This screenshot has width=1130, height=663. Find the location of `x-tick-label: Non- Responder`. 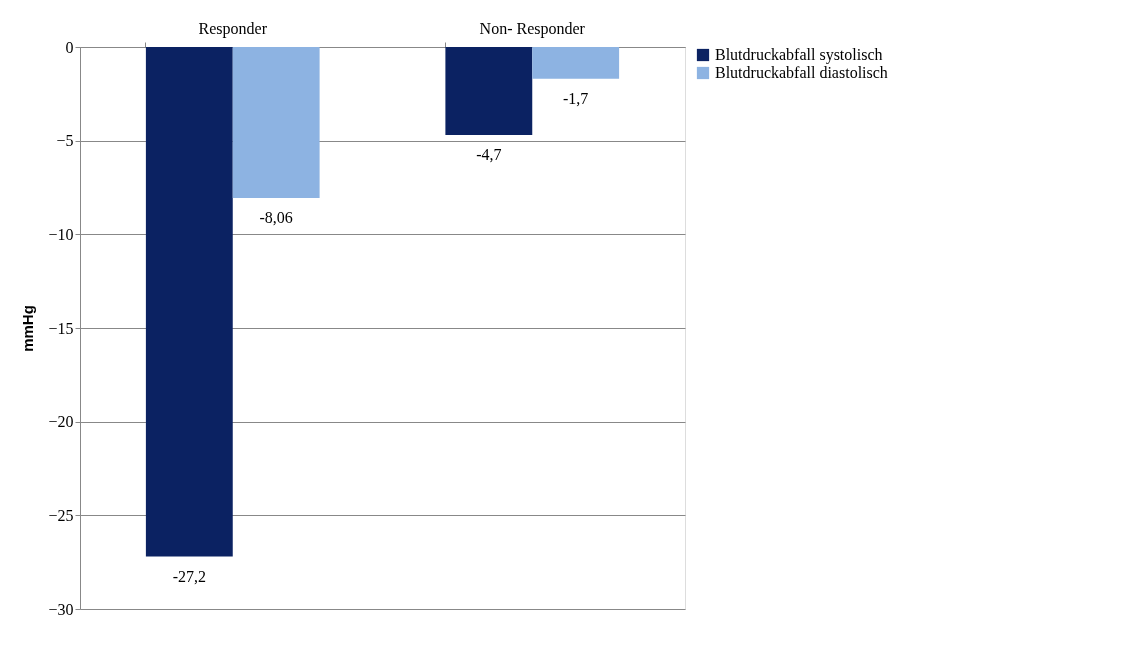

x-tick-label: Non- Responder is located at coordinates (532, 28).